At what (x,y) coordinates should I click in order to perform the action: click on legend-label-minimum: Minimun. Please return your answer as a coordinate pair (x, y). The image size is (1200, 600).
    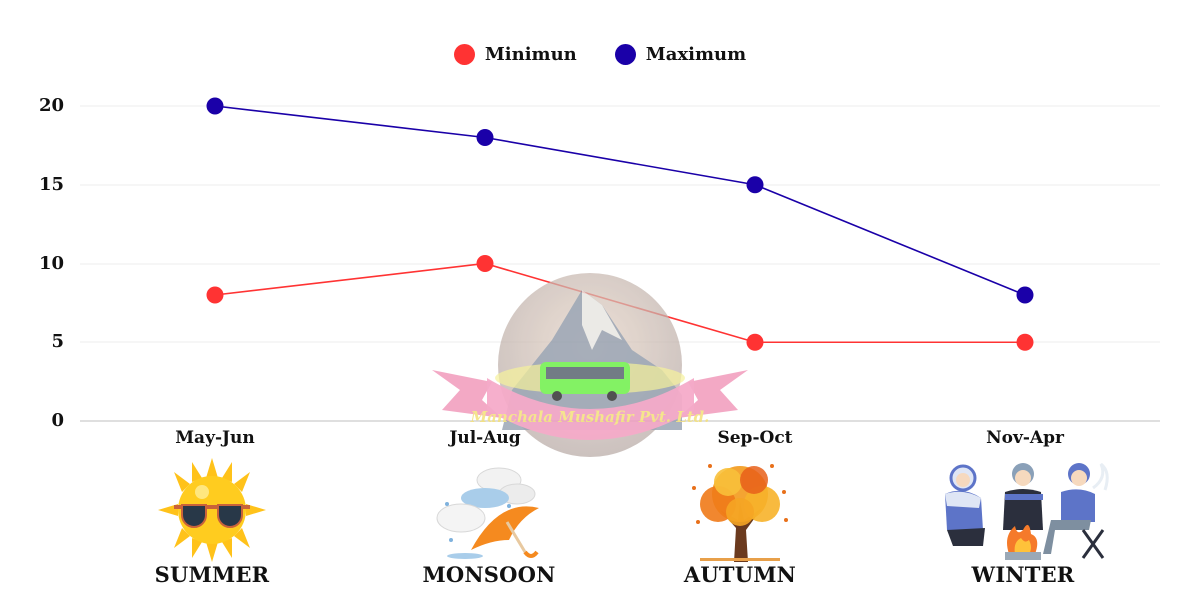
    Looking at the image, I should click on (530, 54).